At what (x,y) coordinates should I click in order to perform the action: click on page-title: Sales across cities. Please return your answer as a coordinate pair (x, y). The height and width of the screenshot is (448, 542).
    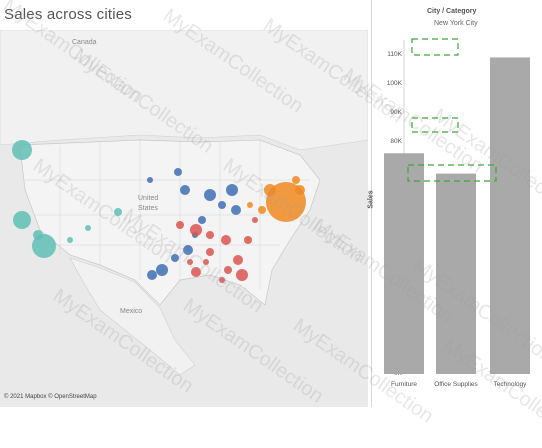
    Looking at the image, I should click on (68, 14).